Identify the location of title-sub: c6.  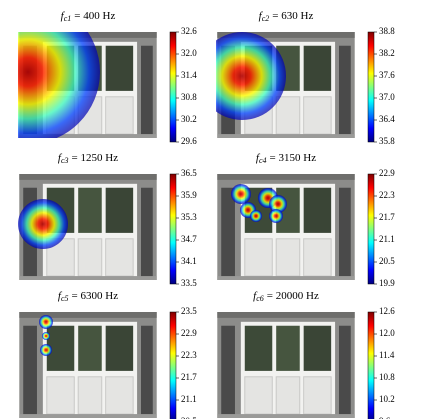
(260, 298).